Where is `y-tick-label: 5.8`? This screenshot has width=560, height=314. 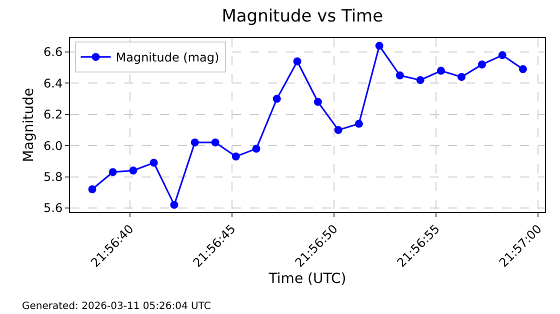
y-tick-label: 5.8 is located at coordinates (53, 177).